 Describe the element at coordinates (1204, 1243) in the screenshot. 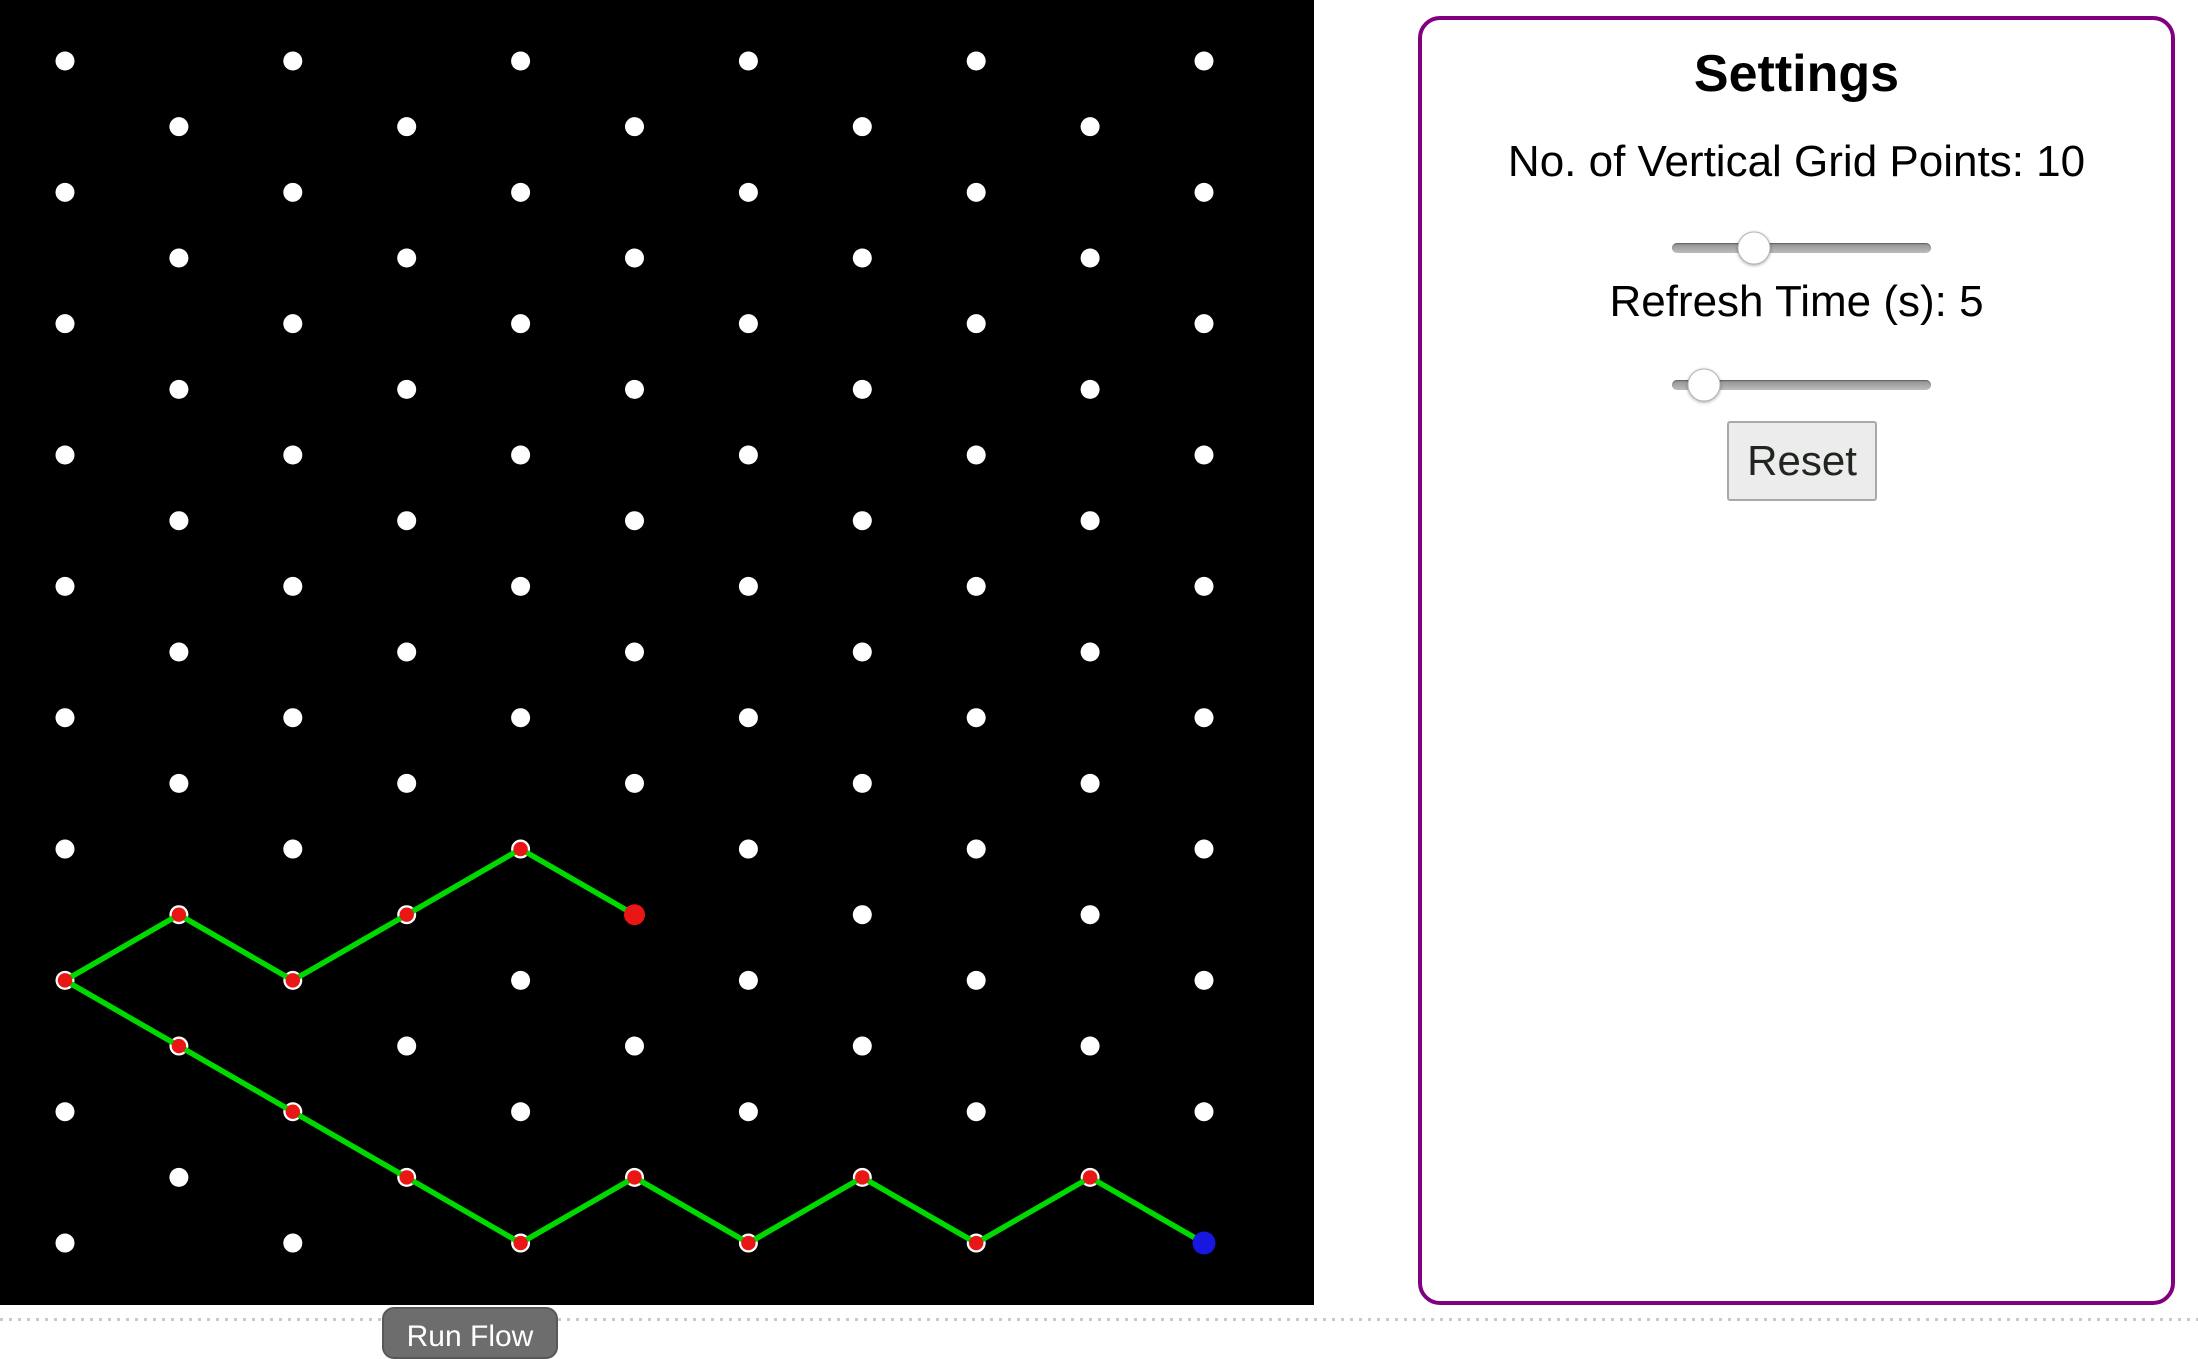

I see `start-dot` at that location.